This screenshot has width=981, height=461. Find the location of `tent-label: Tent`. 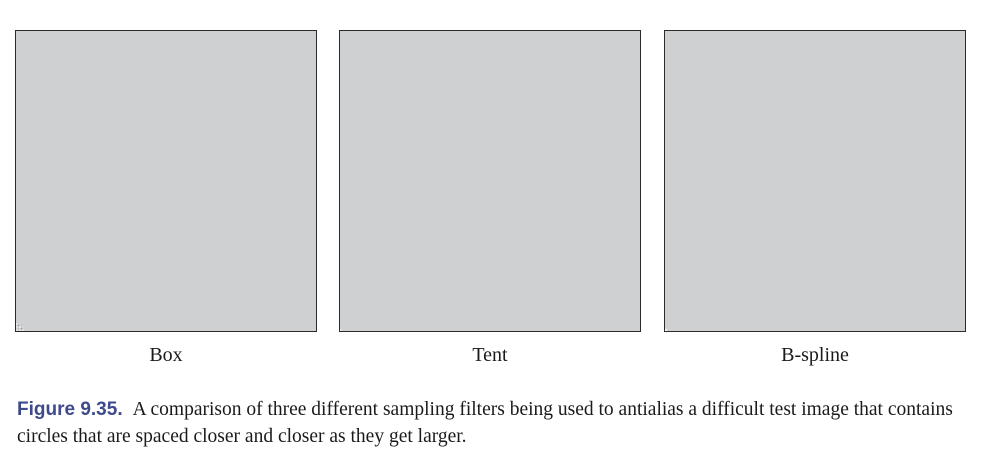

tent-label: Tent is located at coordinates (490, 355).